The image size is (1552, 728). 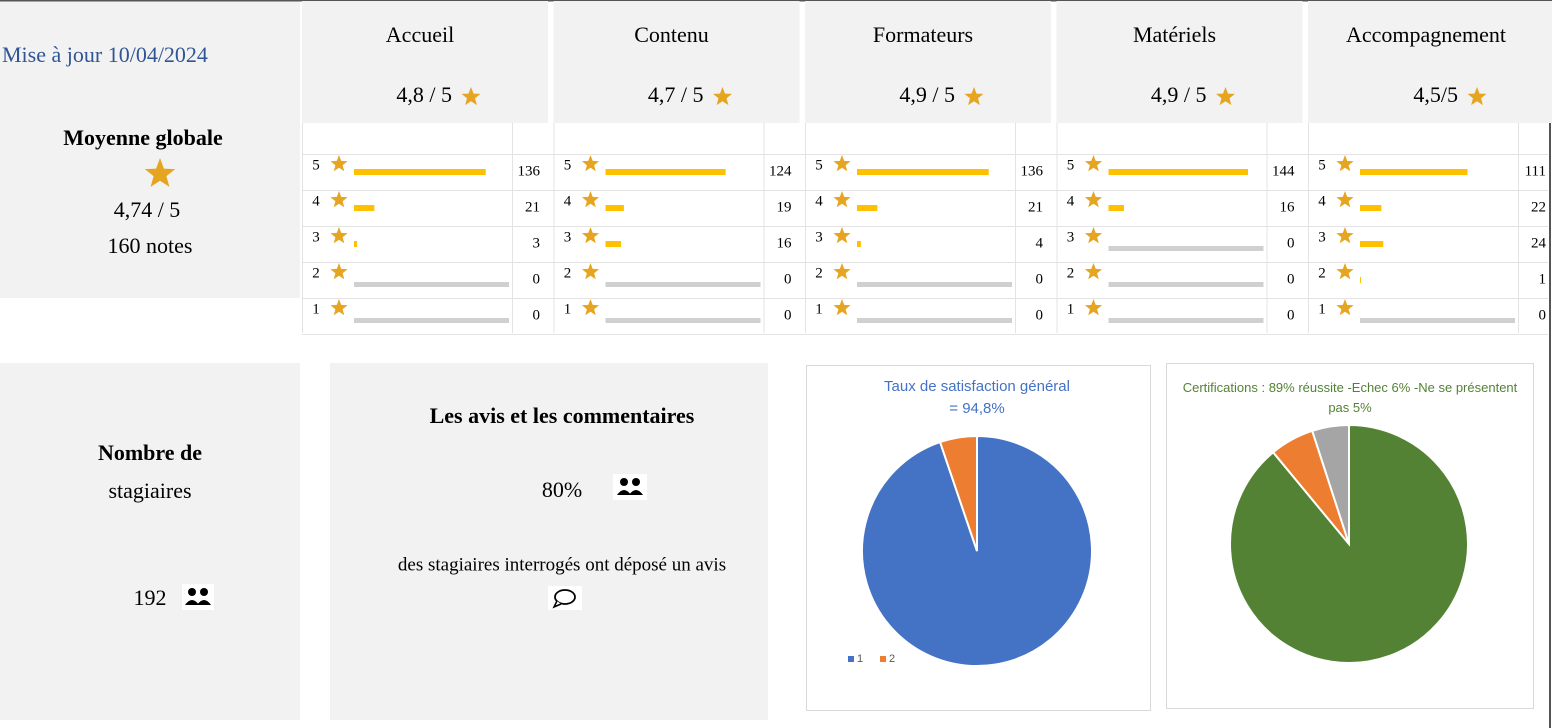 I want to click on trainees-subtitle: stagiaires, so click(x=149, y=490).